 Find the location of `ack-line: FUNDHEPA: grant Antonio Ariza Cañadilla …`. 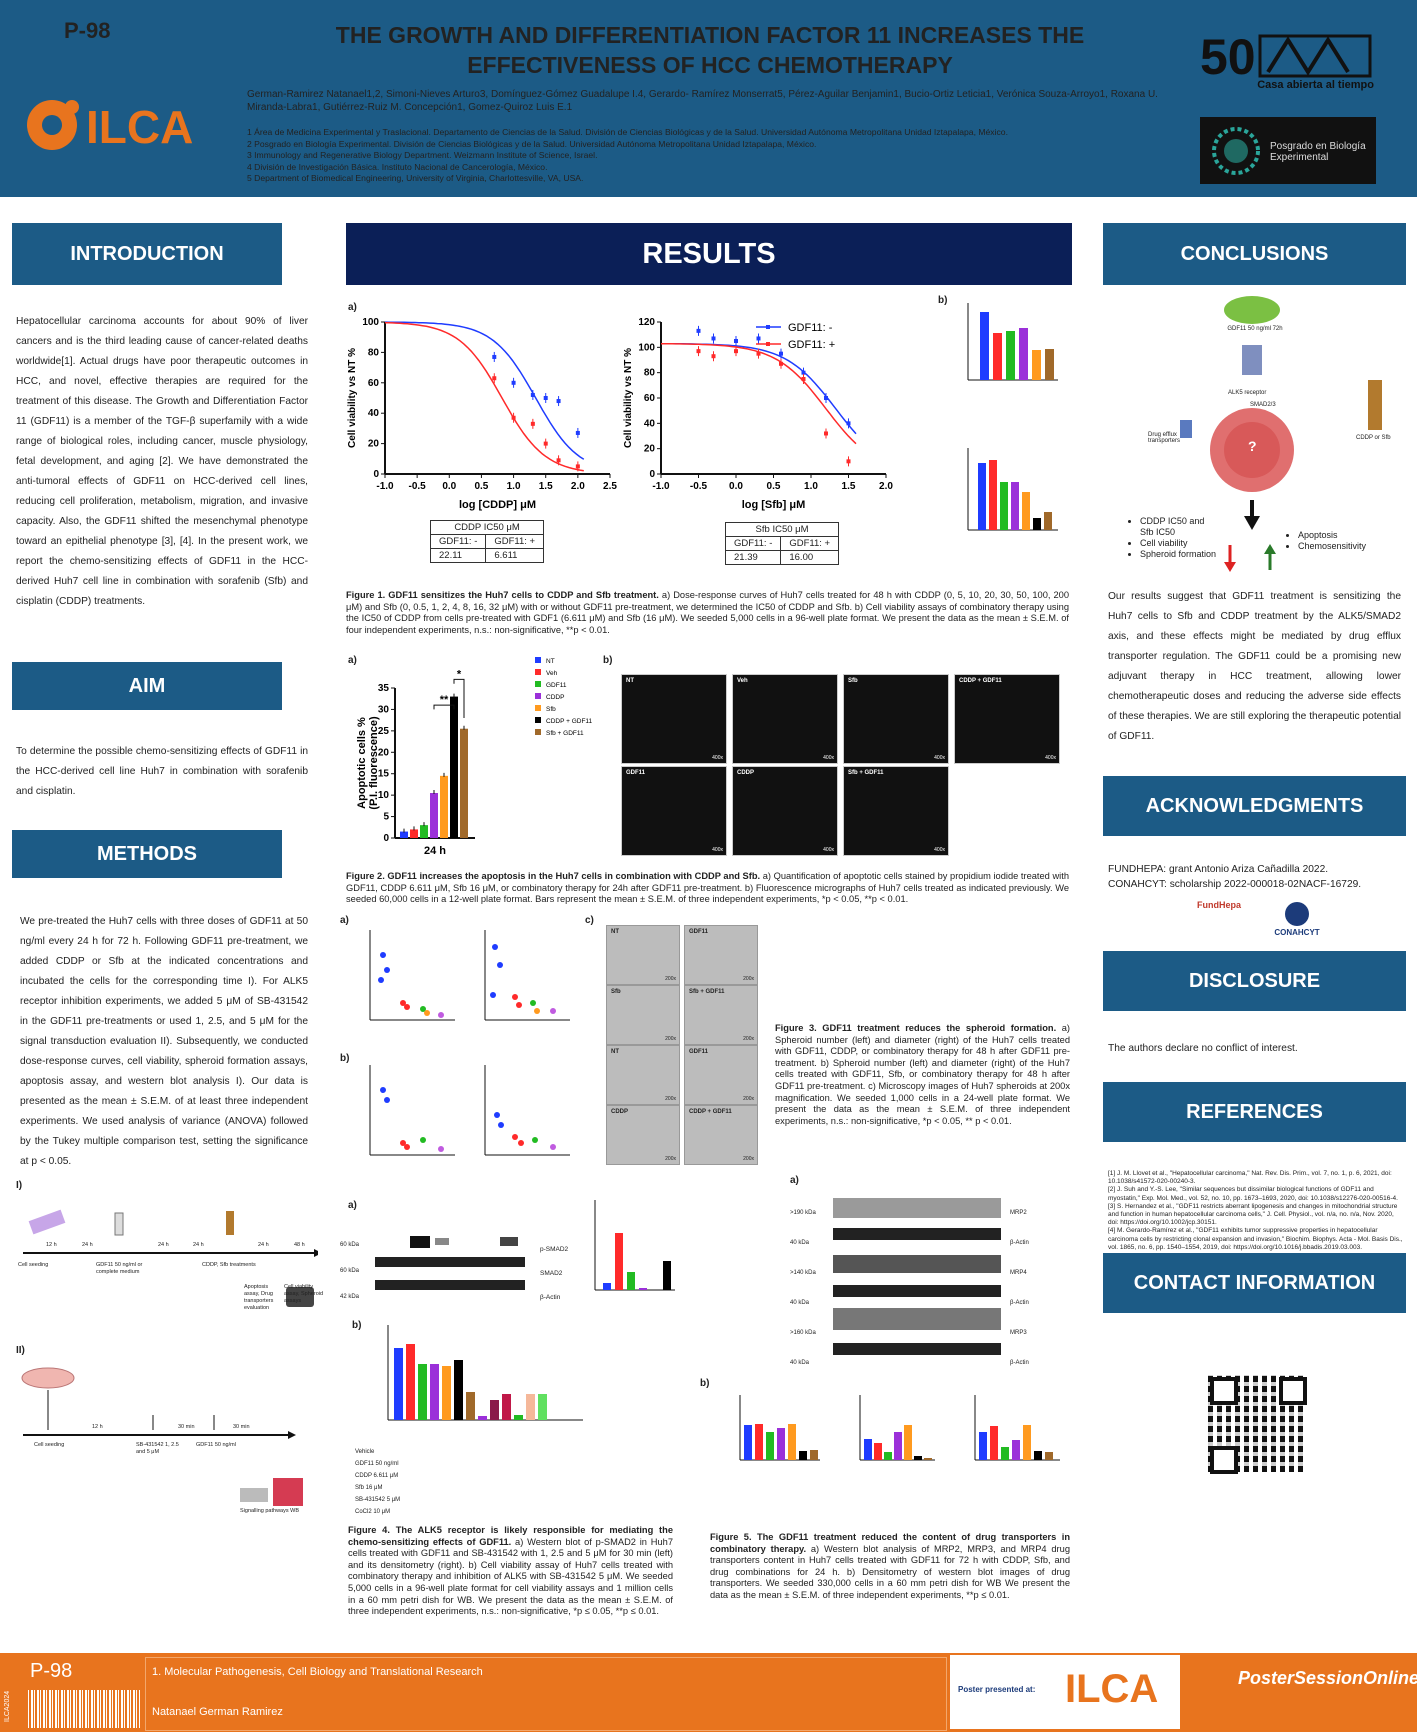

ack-line: FUNDHEPA: grant Antonio Ariza Cañadilla … is located at coordinates (1218, 869).